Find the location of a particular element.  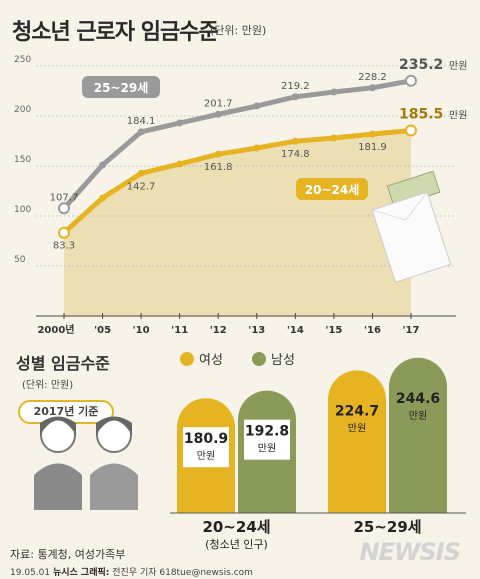

y-tick-label: 50 is located at coordinates (20, 260).